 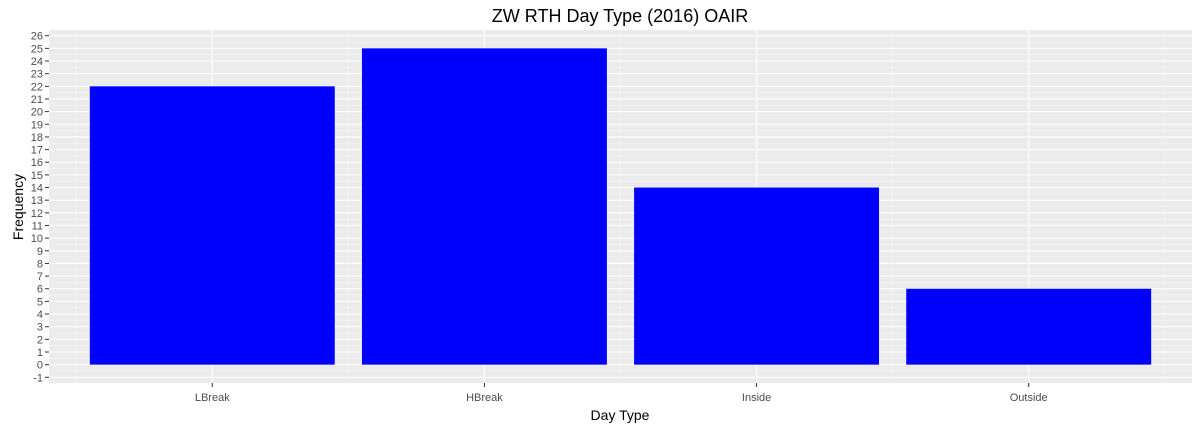 I want to click on y-tick-label: 0, so click(x=40, y=366).